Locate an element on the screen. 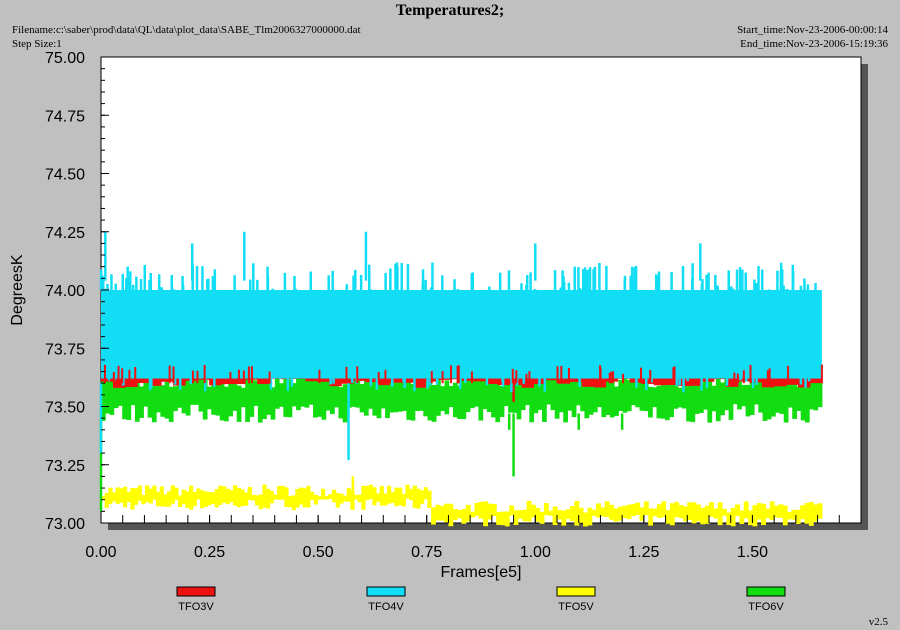  y-tick-label: 73.00 is located at coordinates (65, 524).